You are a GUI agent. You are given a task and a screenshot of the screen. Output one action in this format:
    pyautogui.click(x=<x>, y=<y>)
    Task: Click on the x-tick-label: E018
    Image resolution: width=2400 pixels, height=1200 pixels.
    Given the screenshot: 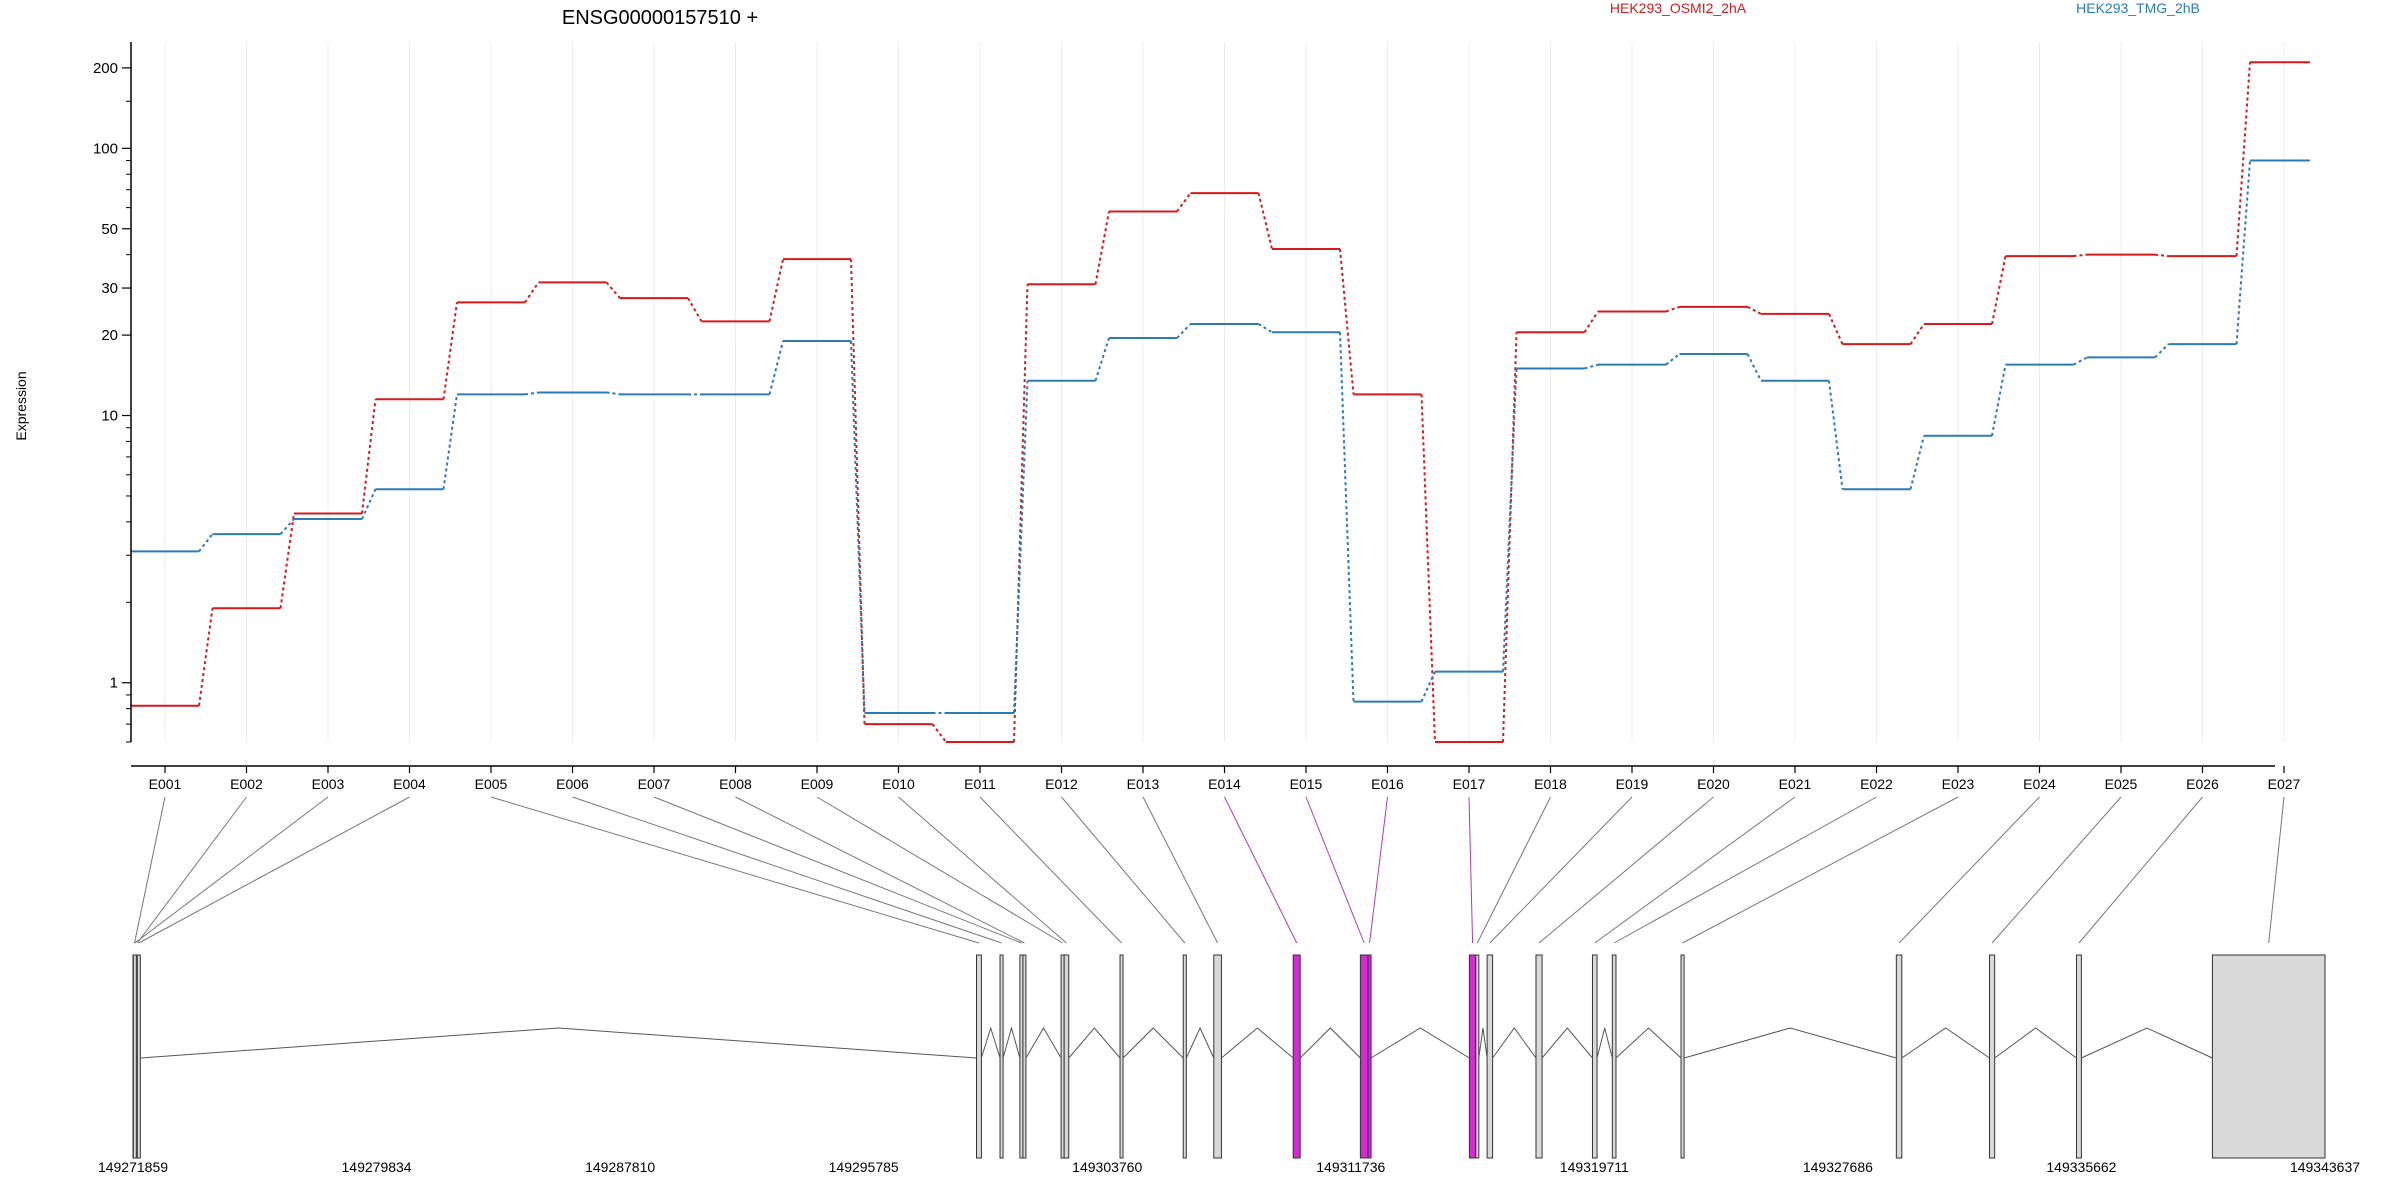 What is the action you would take?
    pyautogui.click(x=1550, y=784)
    